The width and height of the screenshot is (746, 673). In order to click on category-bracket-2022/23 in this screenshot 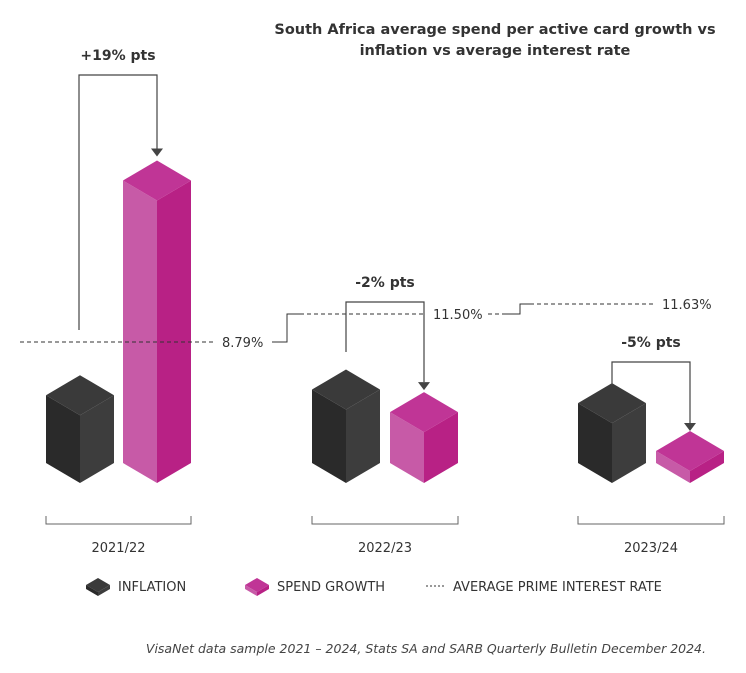, I will do `click(385, 520)`.